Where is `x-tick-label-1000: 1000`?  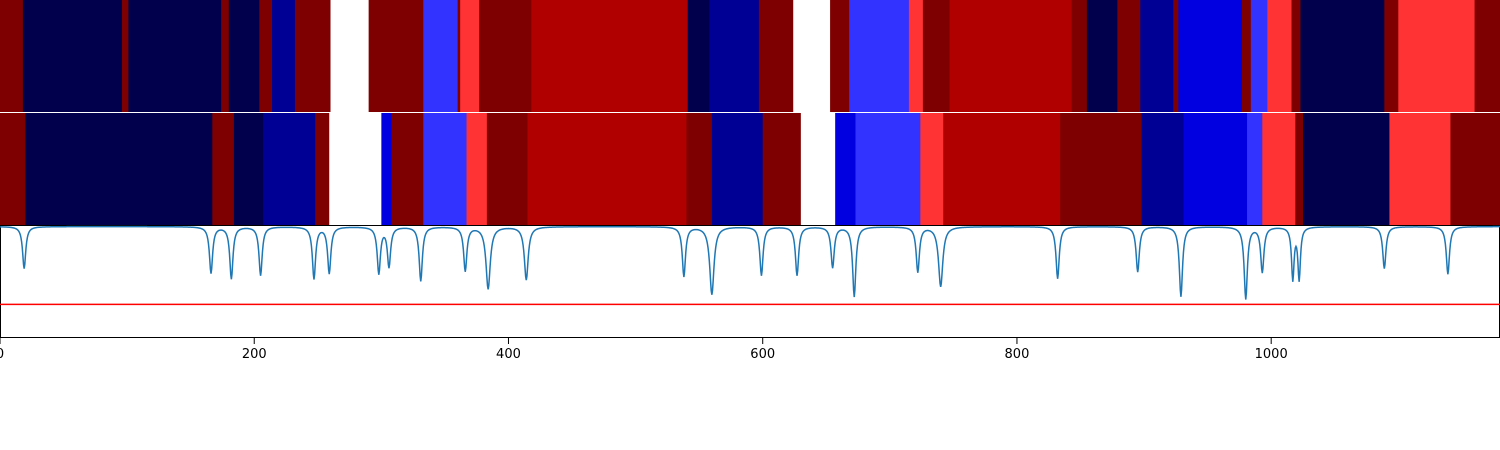
x-tick-label-1000: 1000 is located at coordinates (1271, 354).